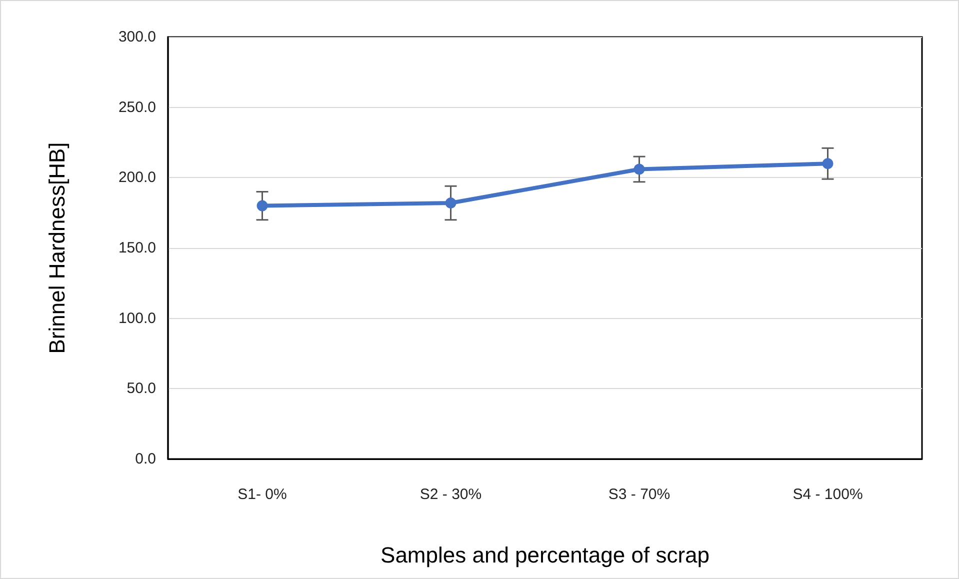 Image resolution: width=959 pixels, height=579 pixels. What do you see at coordinates (137, 177) in the screenshot?
I see `y-tick-label: 200.0` at bounding box center [137, 177].